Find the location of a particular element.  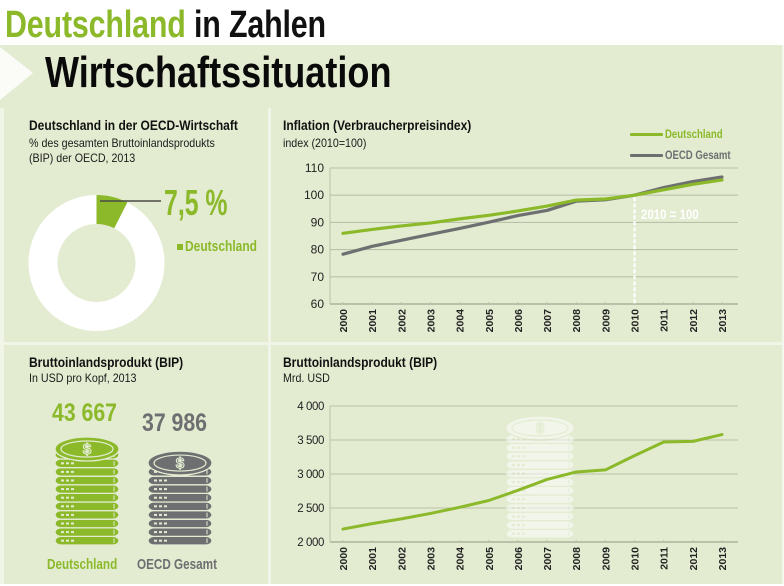

x-tick-label: 2011 is located at coordinates (665, 558).